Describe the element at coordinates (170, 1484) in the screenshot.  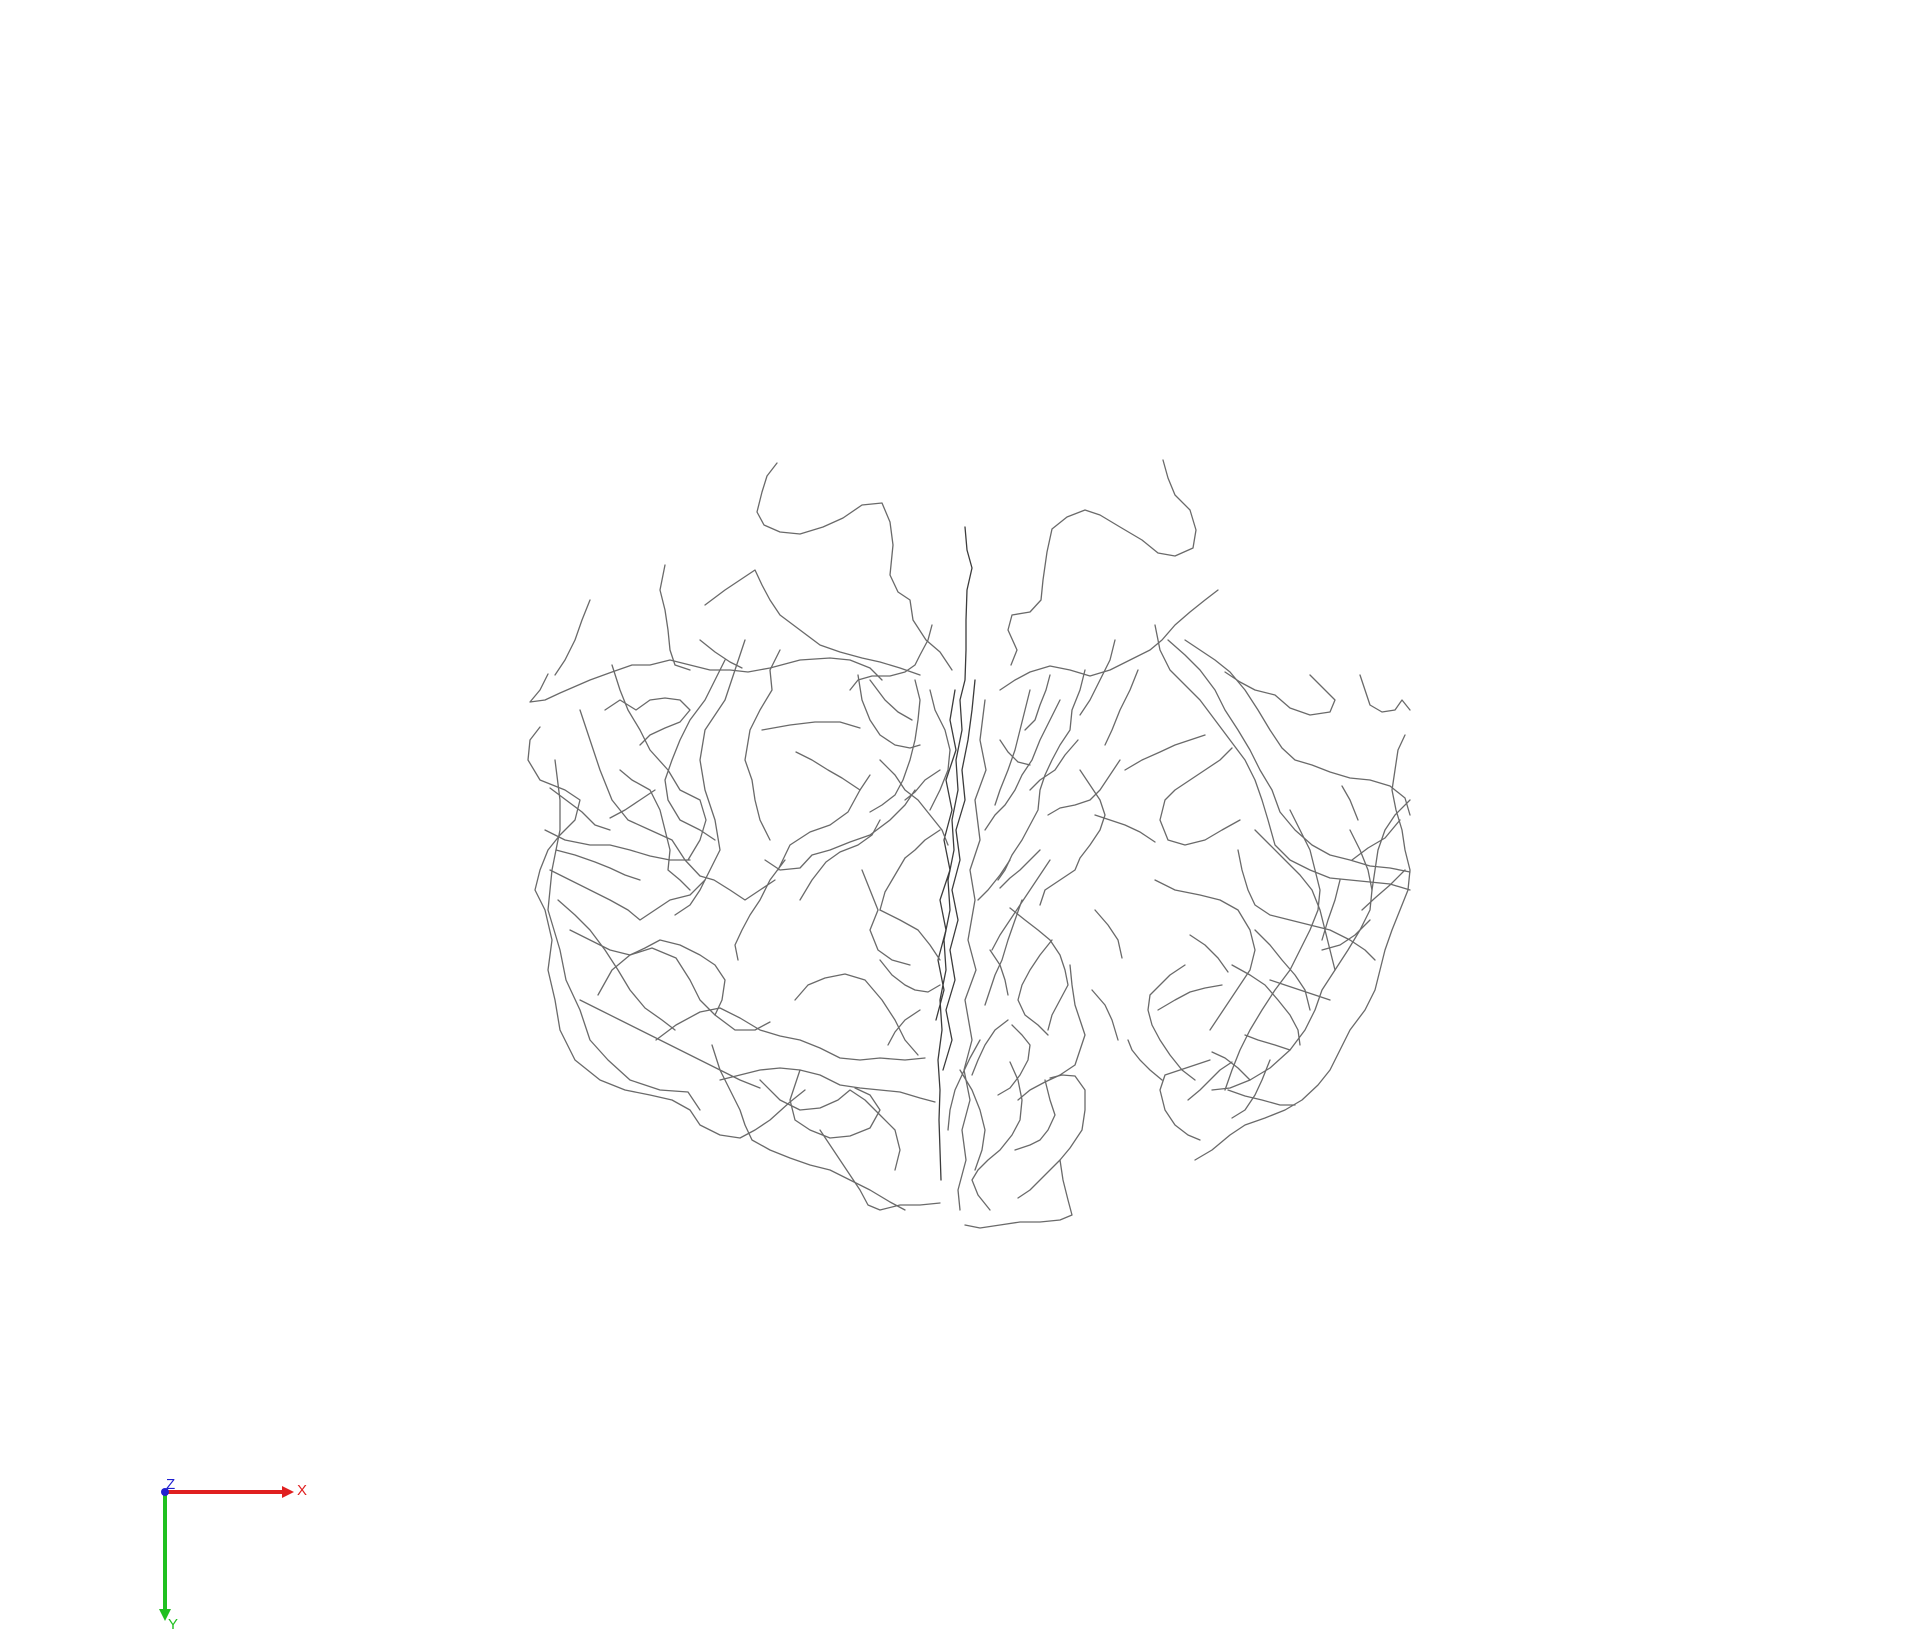
I see `z-axis-label: Z` at that location.